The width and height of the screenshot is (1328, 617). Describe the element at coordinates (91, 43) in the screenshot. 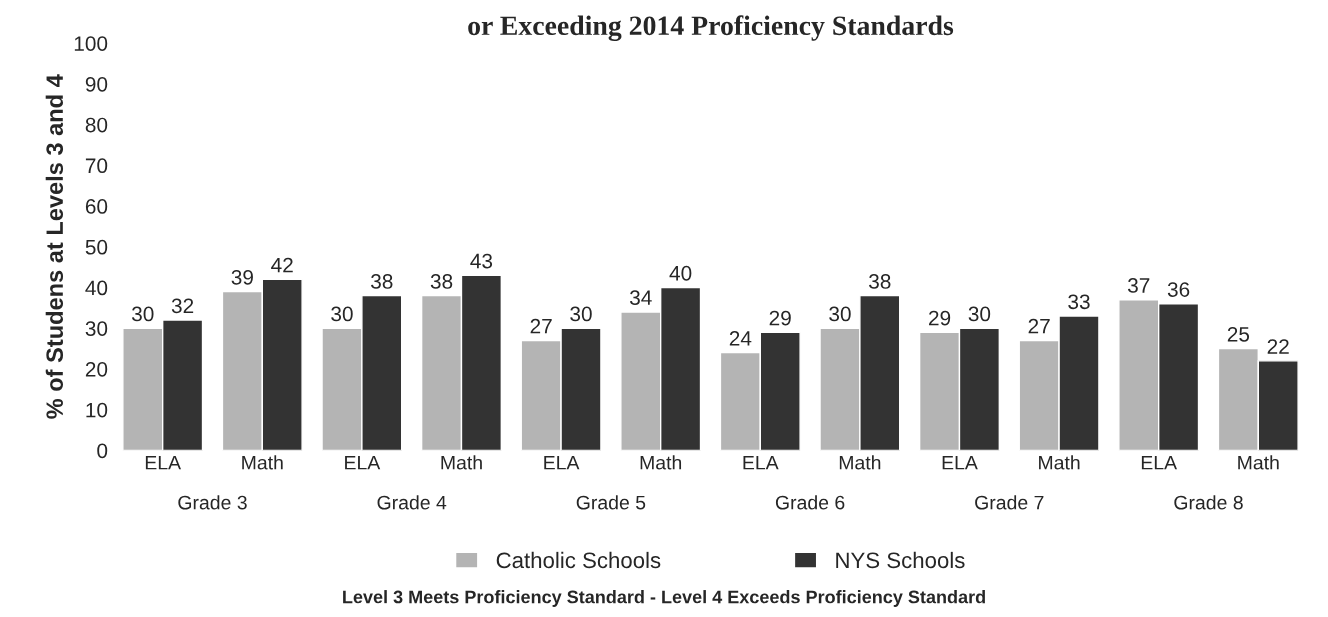

I see `y-tick-label: 100` at that location.